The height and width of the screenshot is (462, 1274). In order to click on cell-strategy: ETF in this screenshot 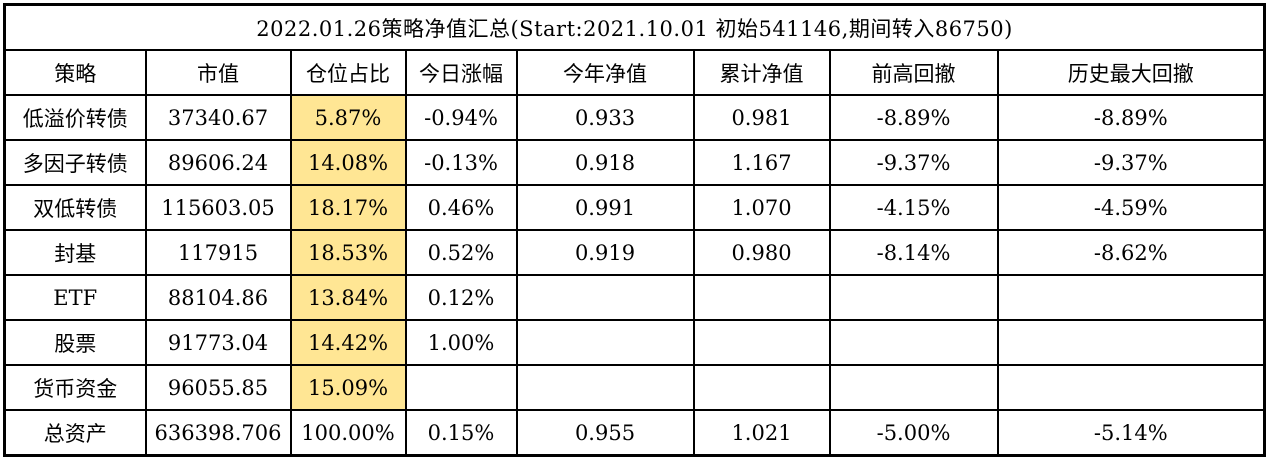, I will do `click(75, 297)`.